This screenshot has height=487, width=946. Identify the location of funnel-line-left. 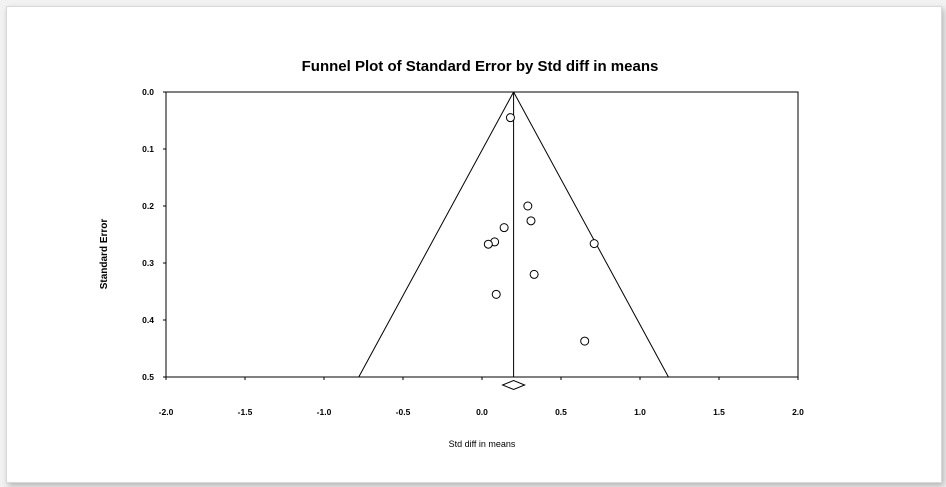
(436, 234).